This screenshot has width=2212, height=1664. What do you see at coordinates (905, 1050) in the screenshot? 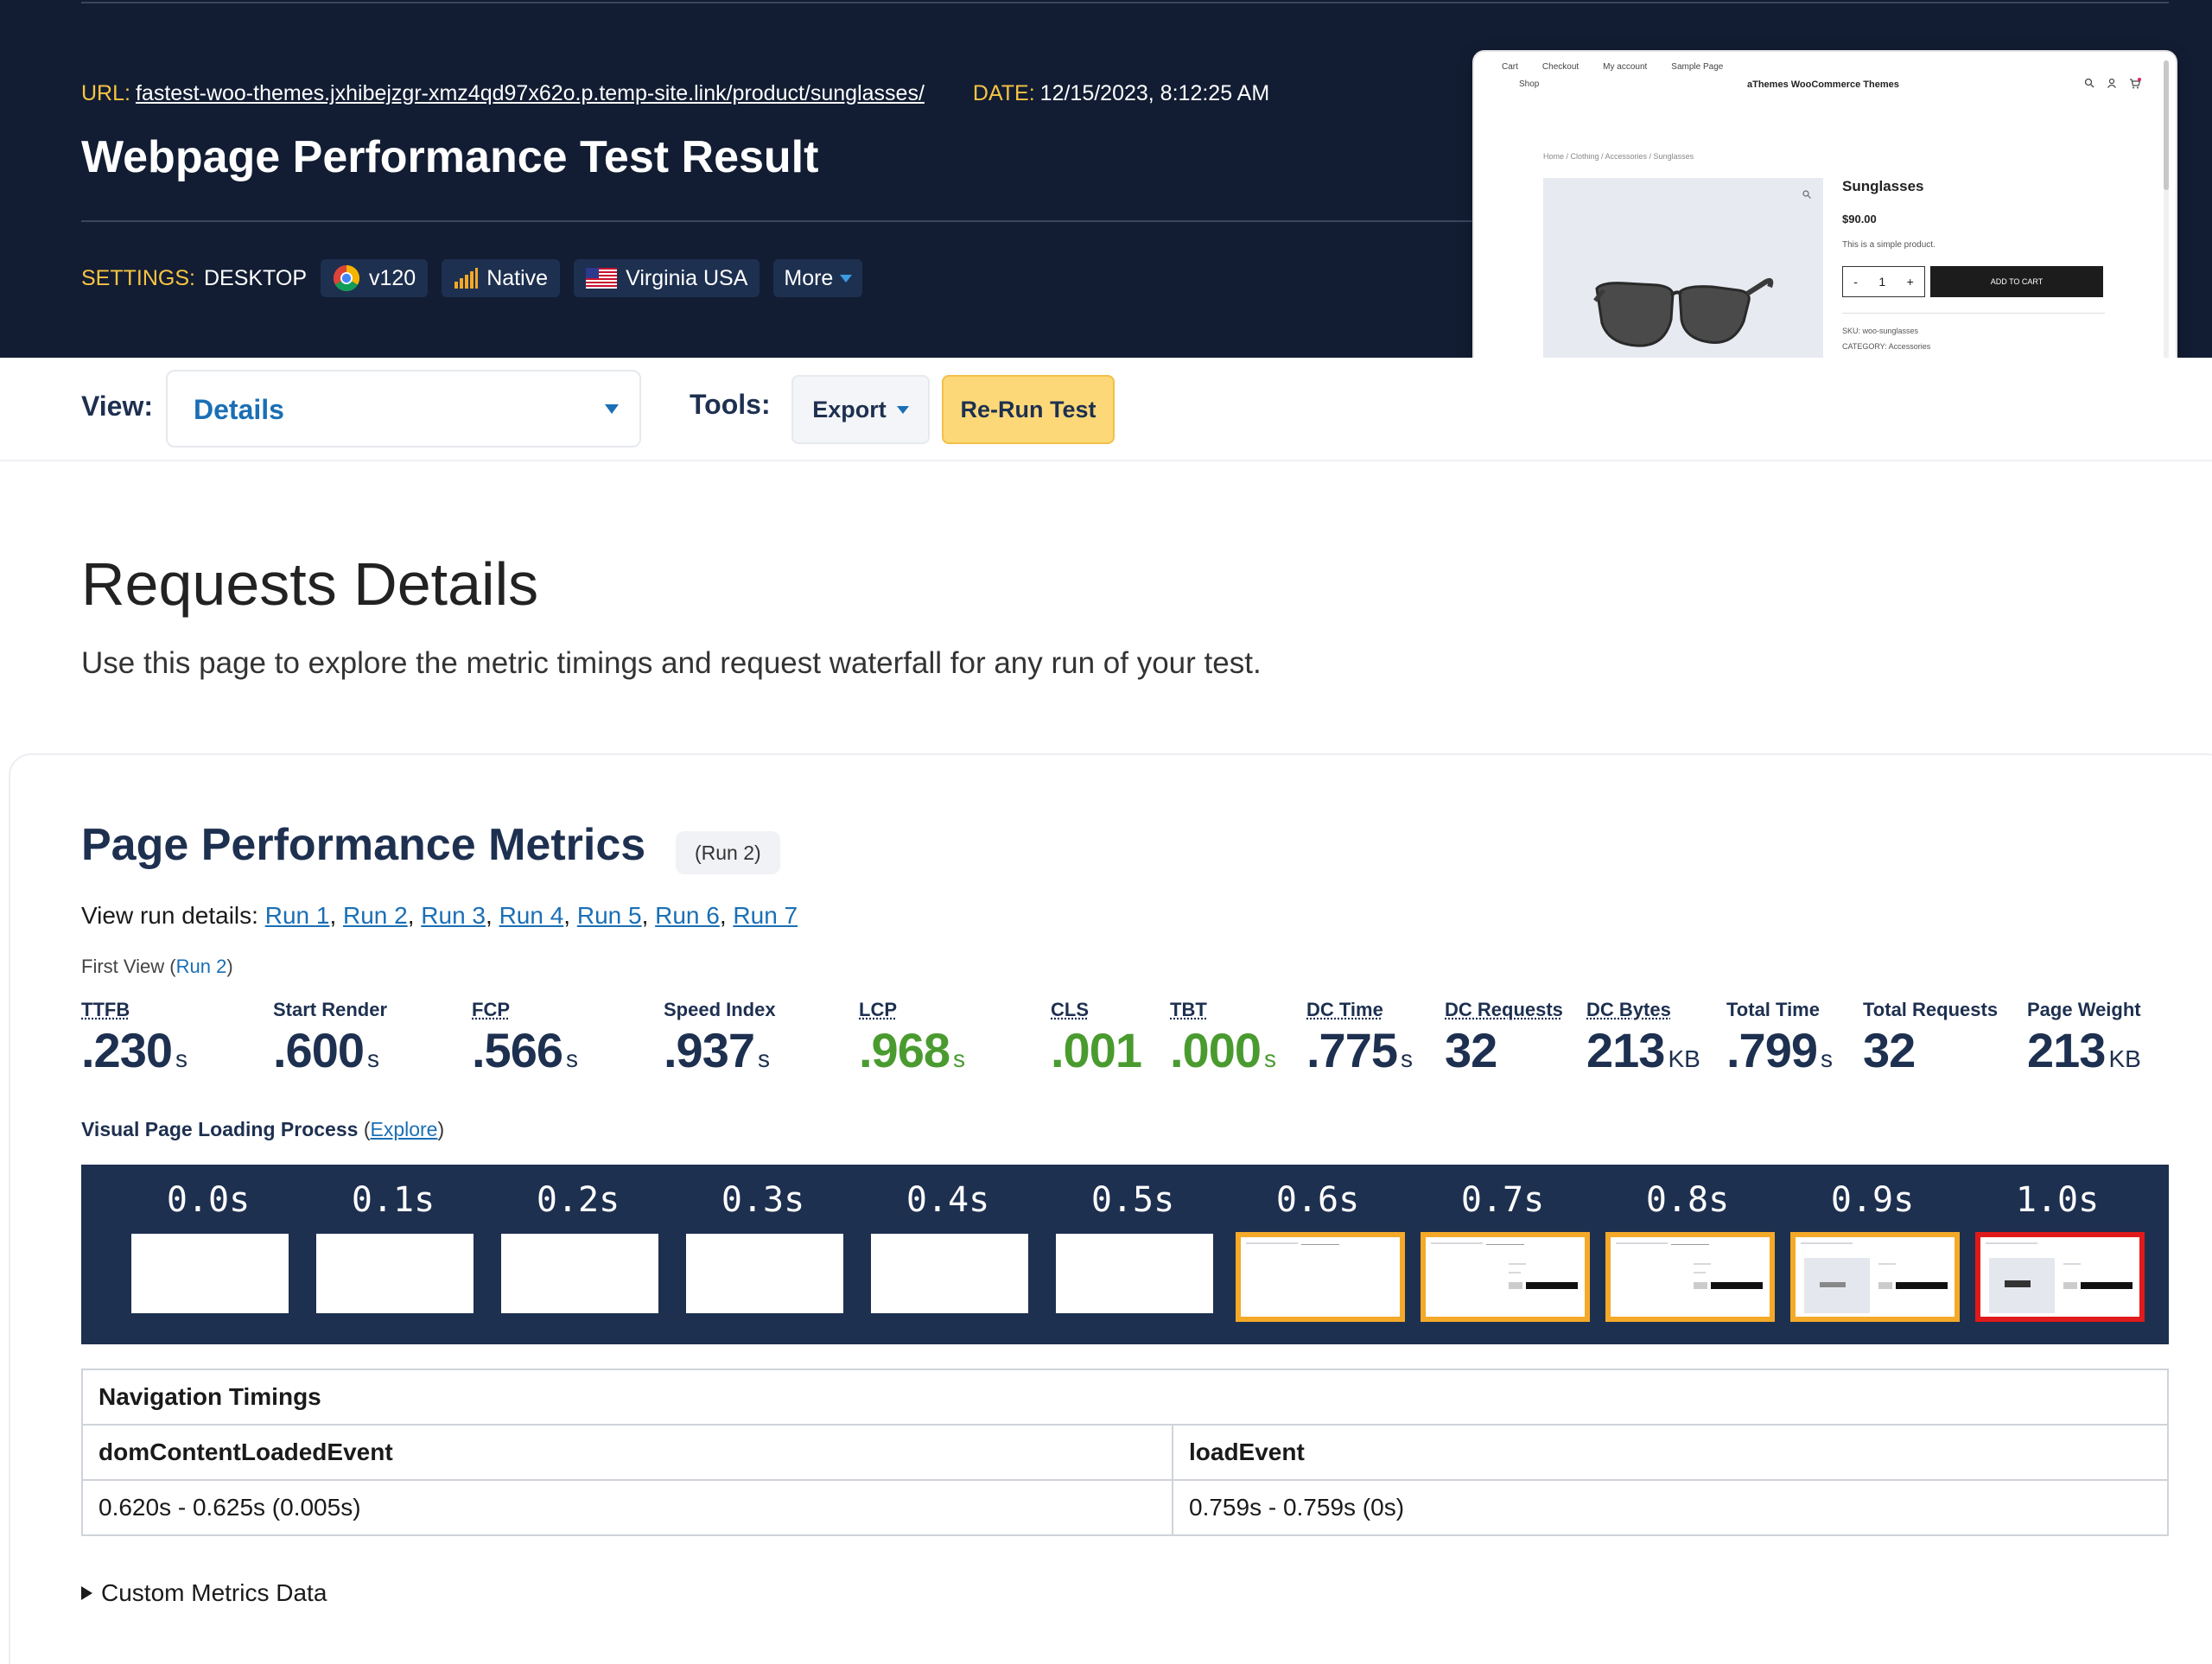
I see `metric-number: .968` at bounding box center [905, 1050].